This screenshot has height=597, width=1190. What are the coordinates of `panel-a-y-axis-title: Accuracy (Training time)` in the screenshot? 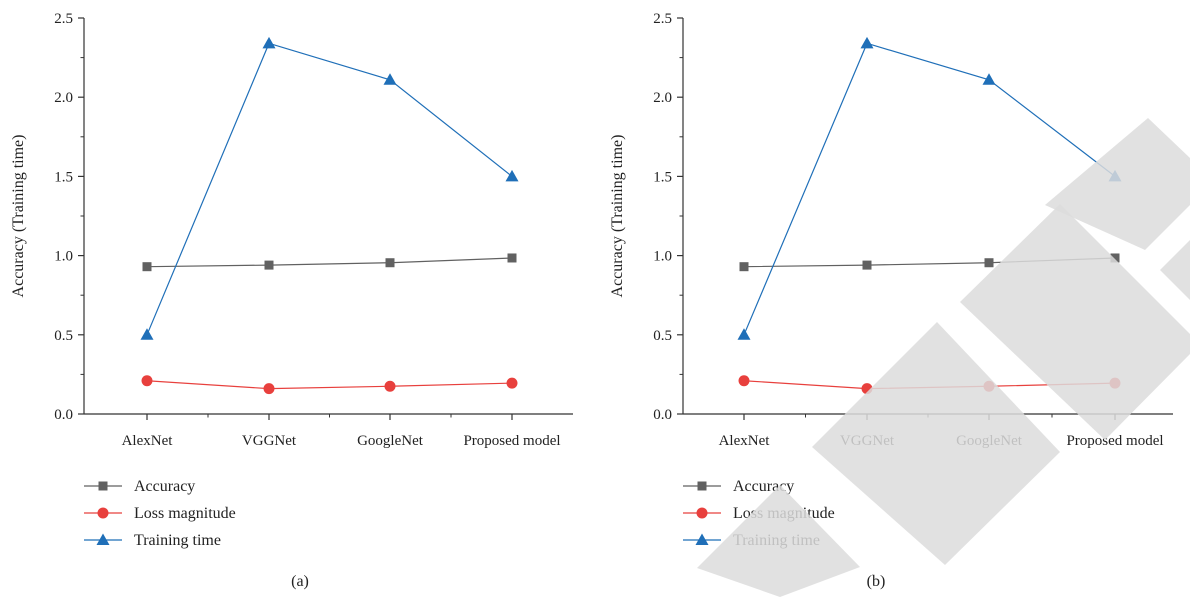 It's located at (18, 216).